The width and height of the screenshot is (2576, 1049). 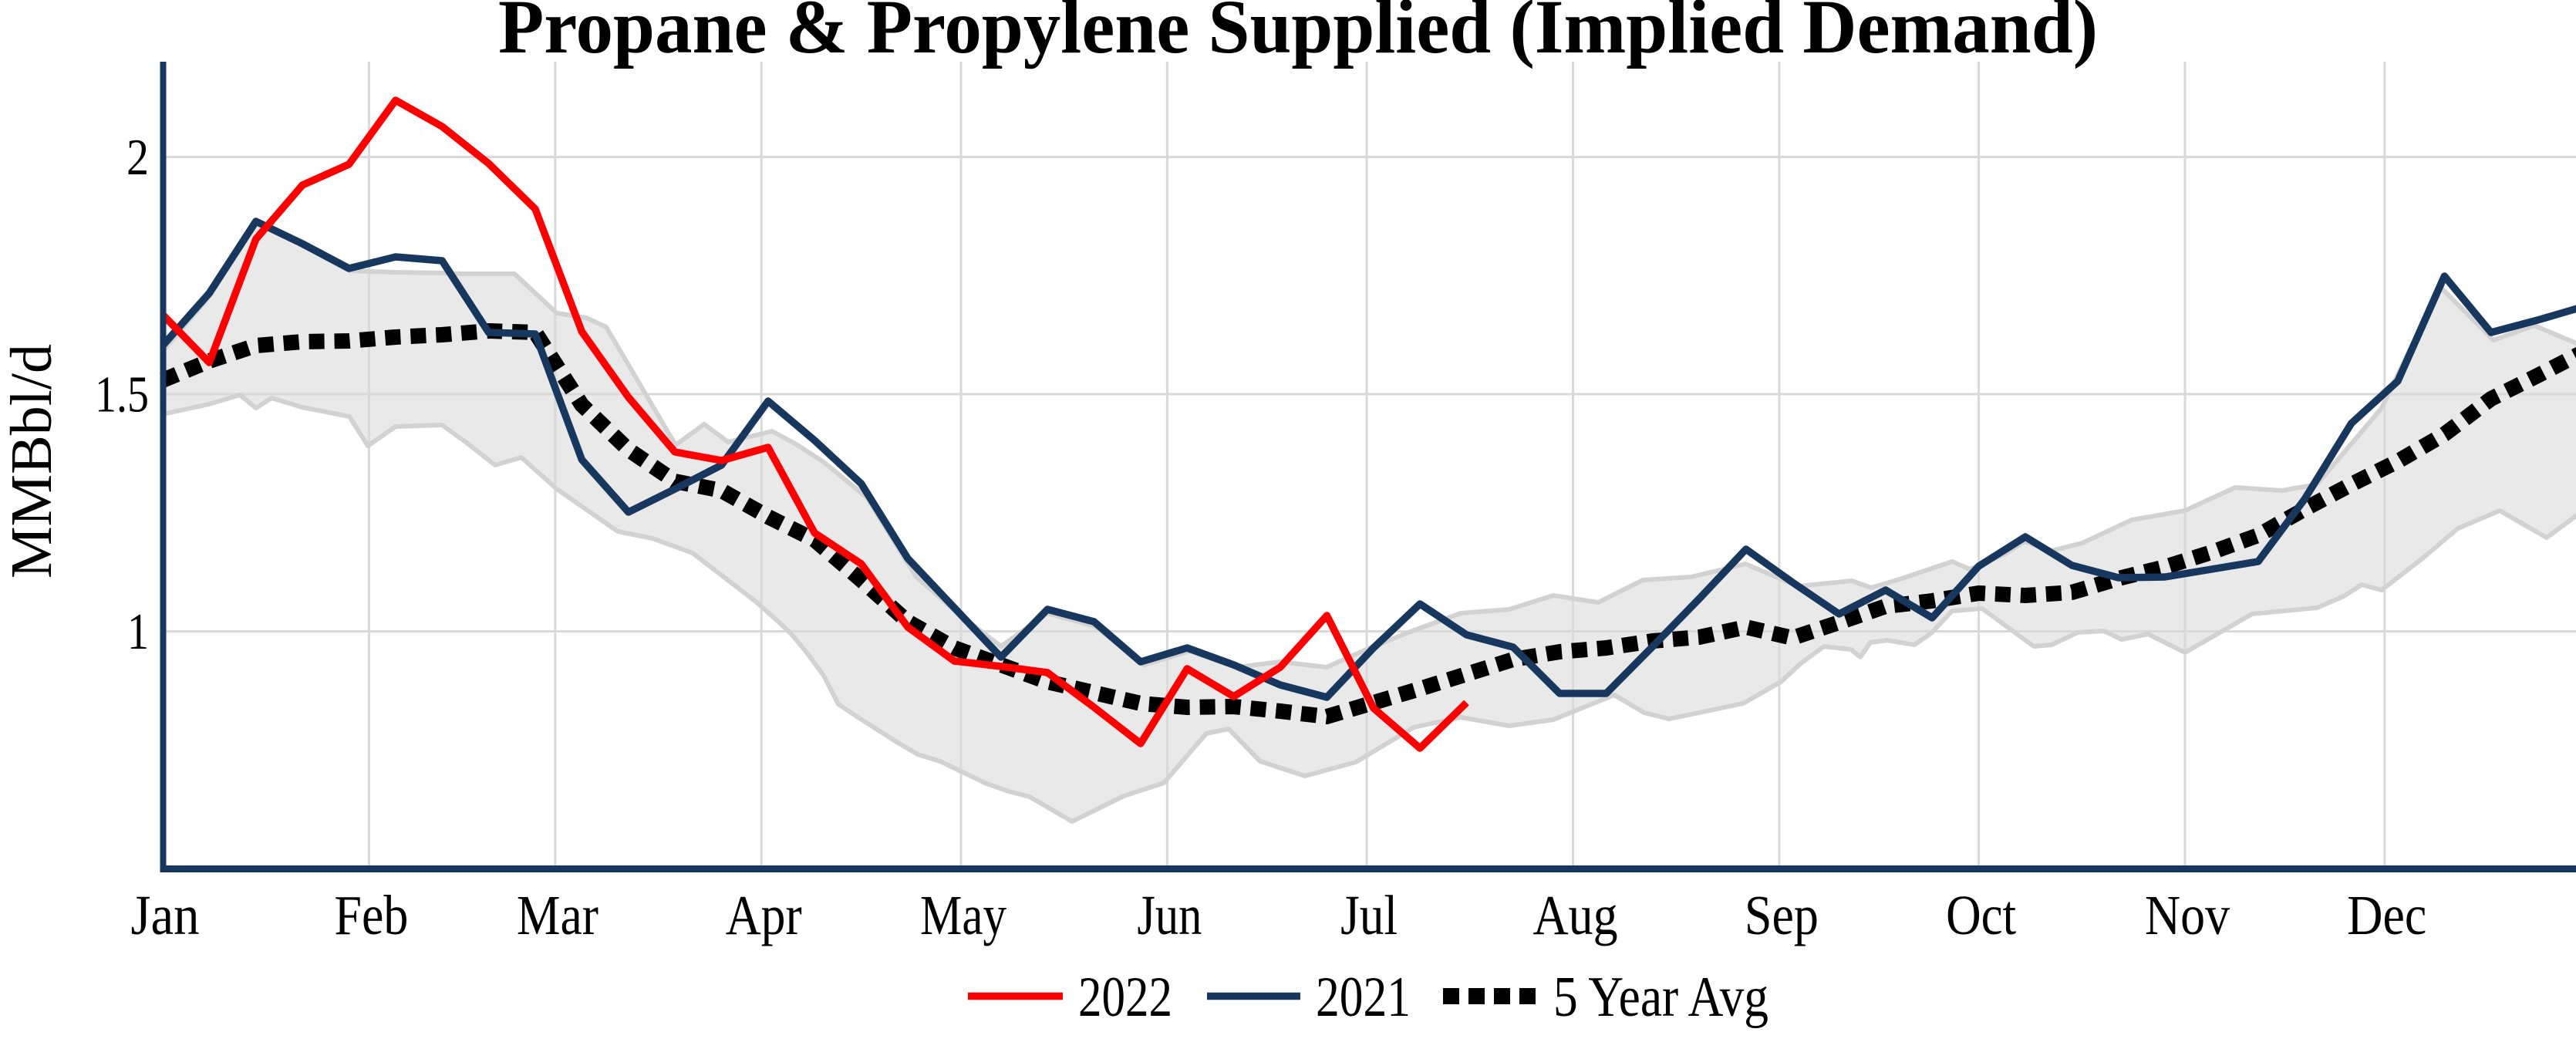 I want to click on svg-text: Jun, so click(x=1169, y=915).